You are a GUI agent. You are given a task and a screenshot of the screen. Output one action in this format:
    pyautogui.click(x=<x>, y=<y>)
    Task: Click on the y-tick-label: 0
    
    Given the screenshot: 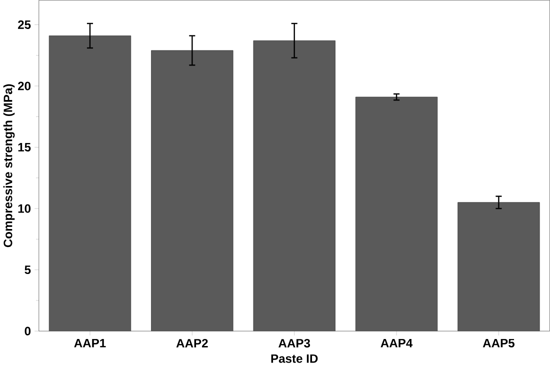 What is the action you would take?
    pyautogui.click(x=27, y=331)
    